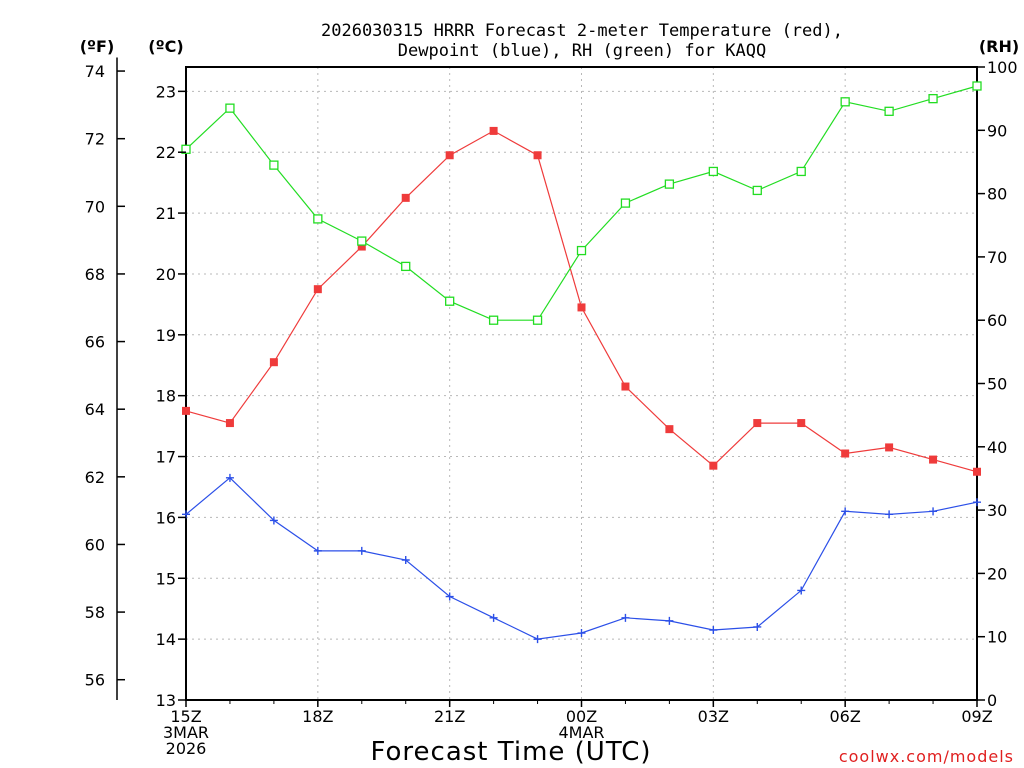  What do you see at coordinates (317, 716) in the screenshot?
I see `x-tick-label: 18Z` at bounding box center [317, 716].